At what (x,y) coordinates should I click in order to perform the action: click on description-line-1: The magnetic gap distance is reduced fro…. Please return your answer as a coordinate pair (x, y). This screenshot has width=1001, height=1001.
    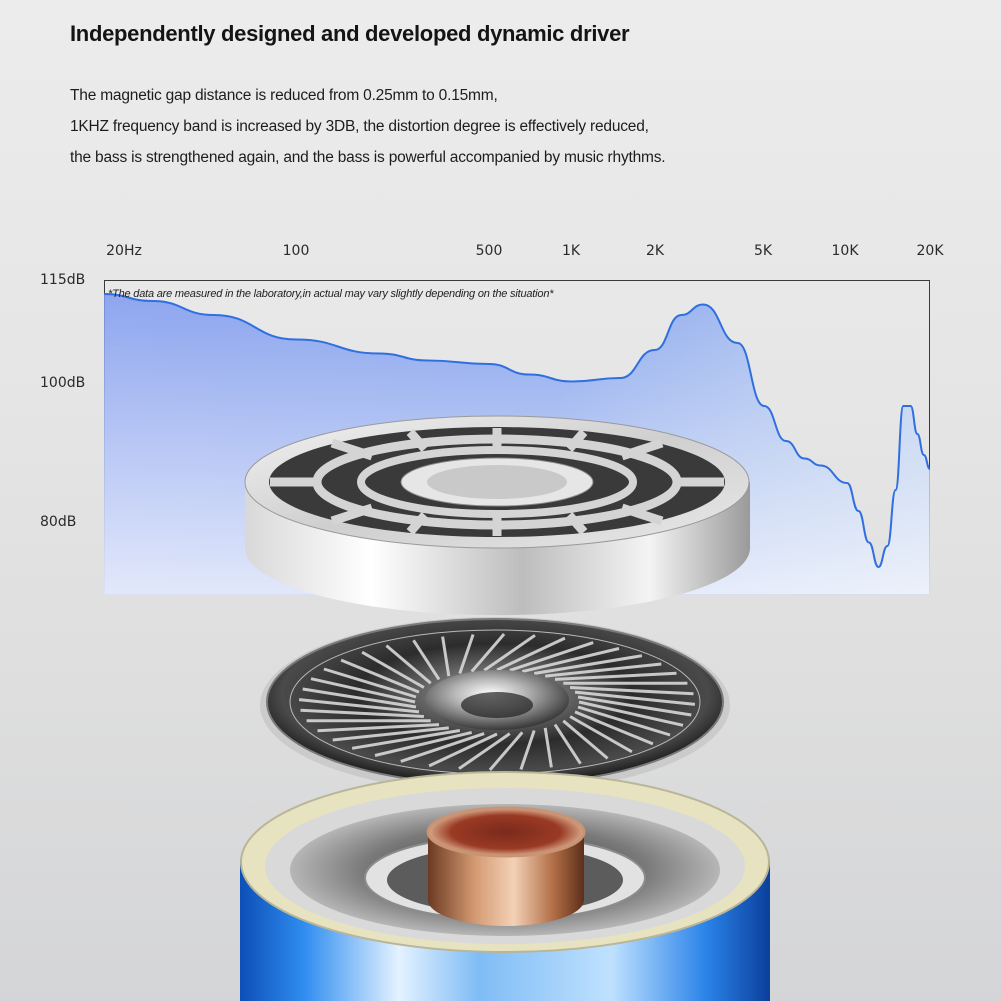
    Looking at the image, I should click on (284, 95).